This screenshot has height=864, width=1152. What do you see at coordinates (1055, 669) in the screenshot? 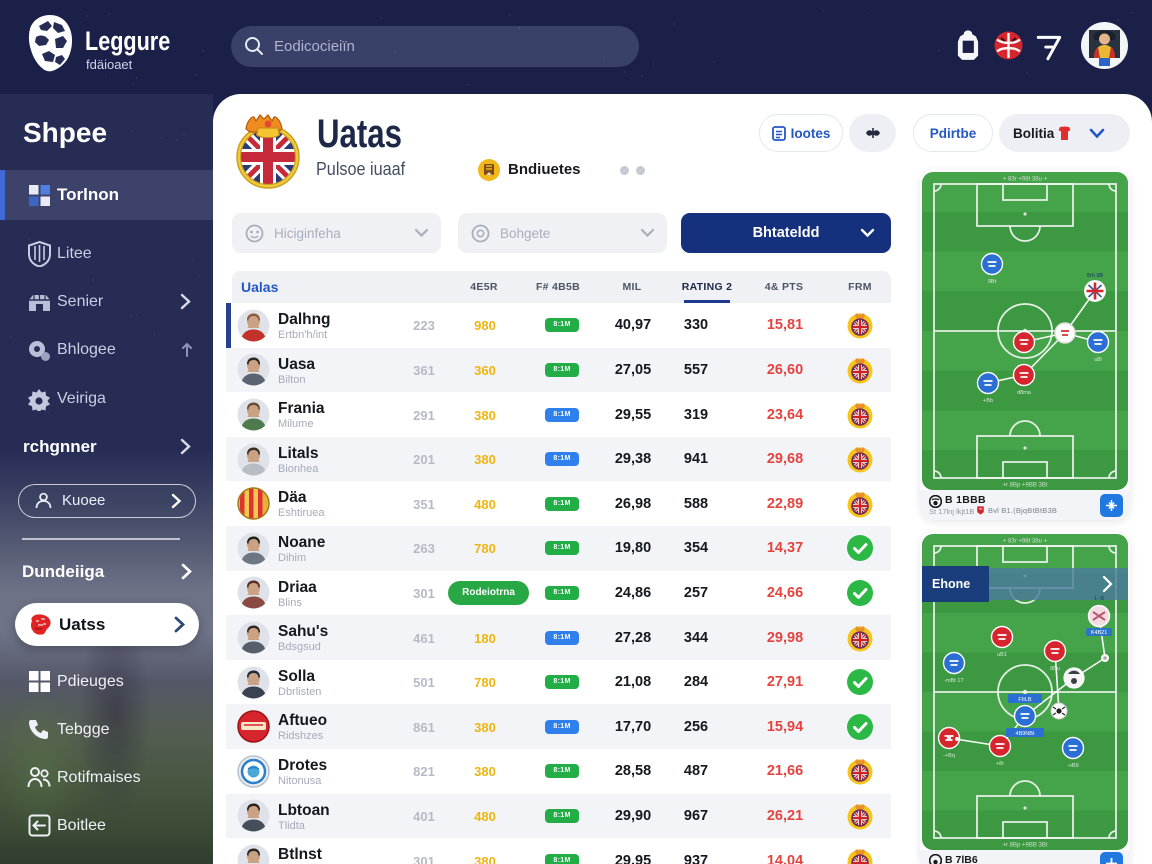
I see `svg-text: 8Bu` at bounding box center [1055, 669].